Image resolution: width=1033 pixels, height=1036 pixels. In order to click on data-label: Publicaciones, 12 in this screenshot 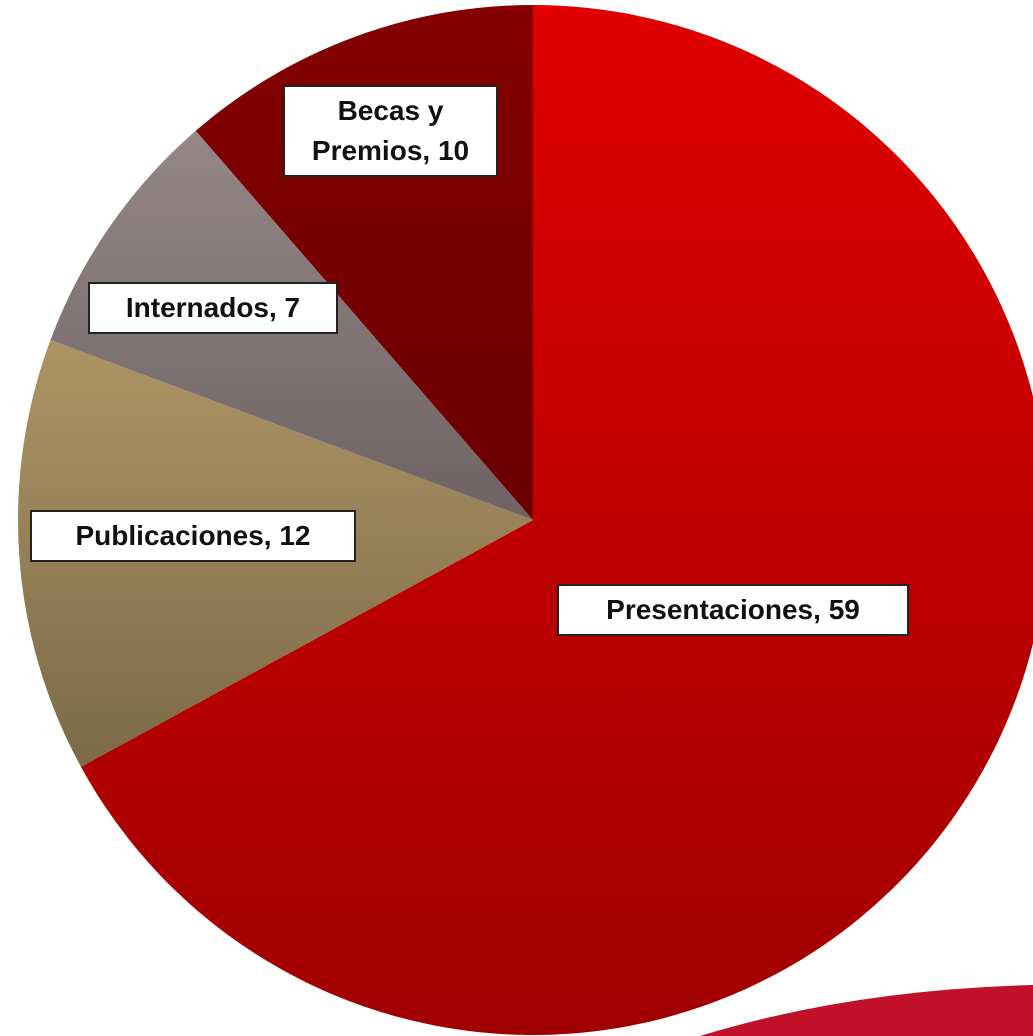, I will do `click(193, 536)`.